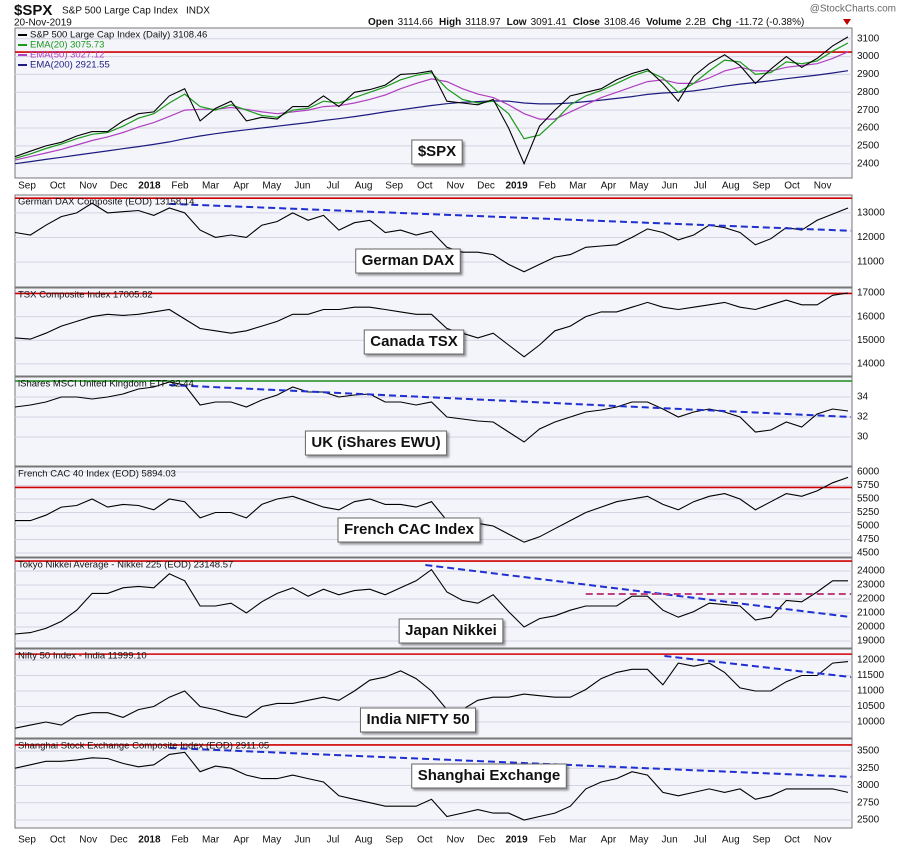 Image resolution: width=900 pixels, height=850 pixels. Describe the element at coordinates (106, 384) in the screenshot. I see `legend-entry: iShares MSCI United Kingdom ETF 32.44` at that location.